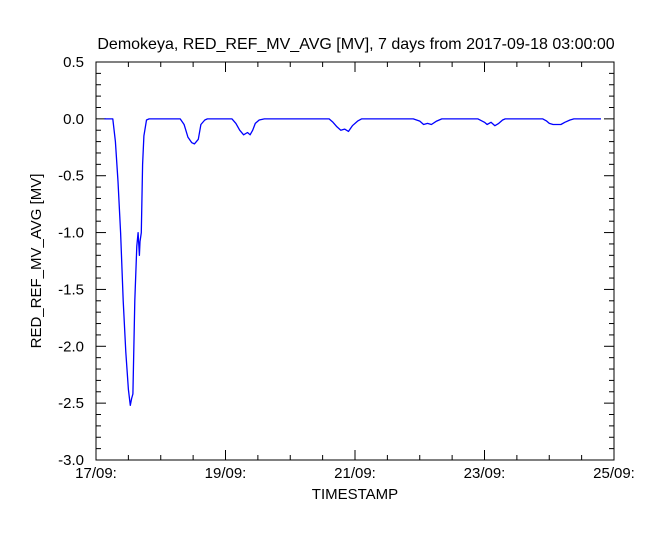 This screenshot has height=533, width=666. I want to click on y-tick-label: -3.0, so click(71, 460).